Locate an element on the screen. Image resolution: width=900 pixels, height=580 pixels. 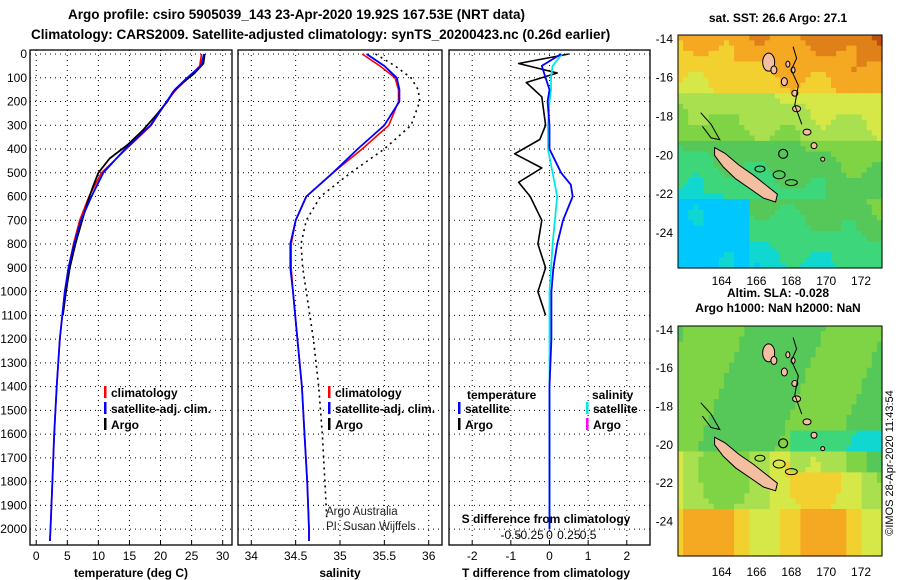
sst-lon-tick-label: 170 is located at coordinates (826, 281).